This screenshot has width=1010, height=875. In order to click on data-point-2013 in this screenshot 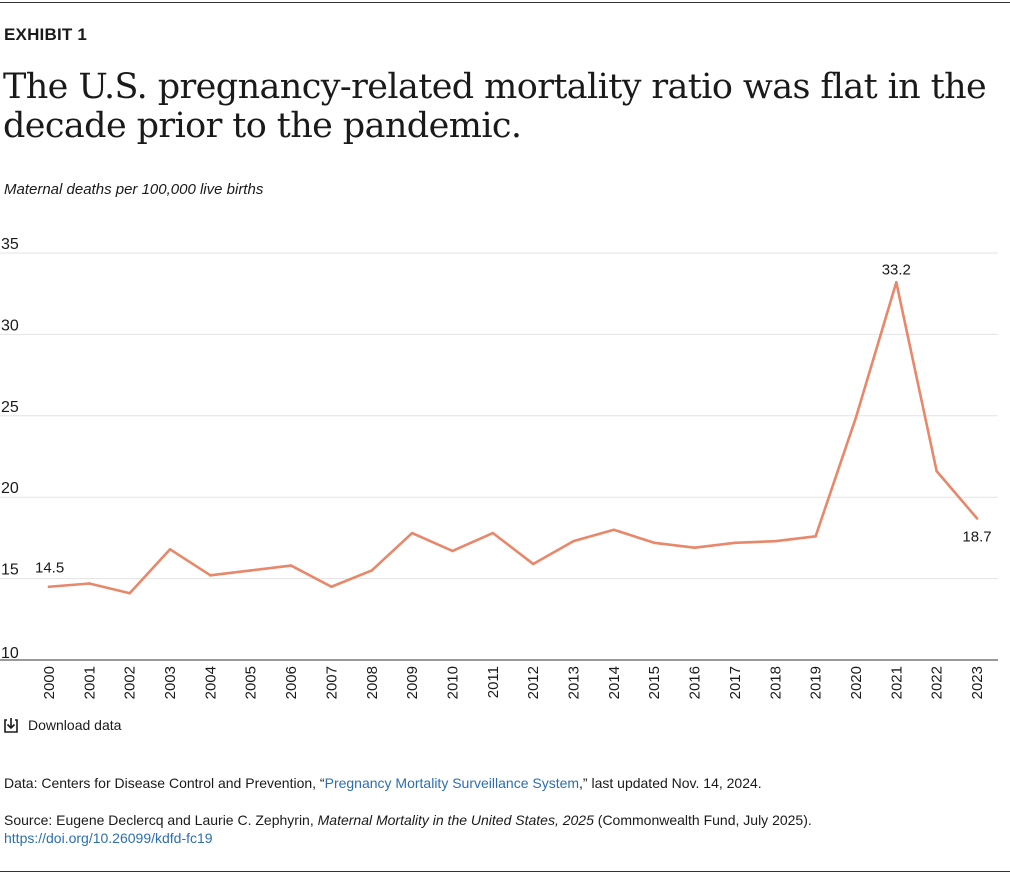, I will do `click(573, 541)`.